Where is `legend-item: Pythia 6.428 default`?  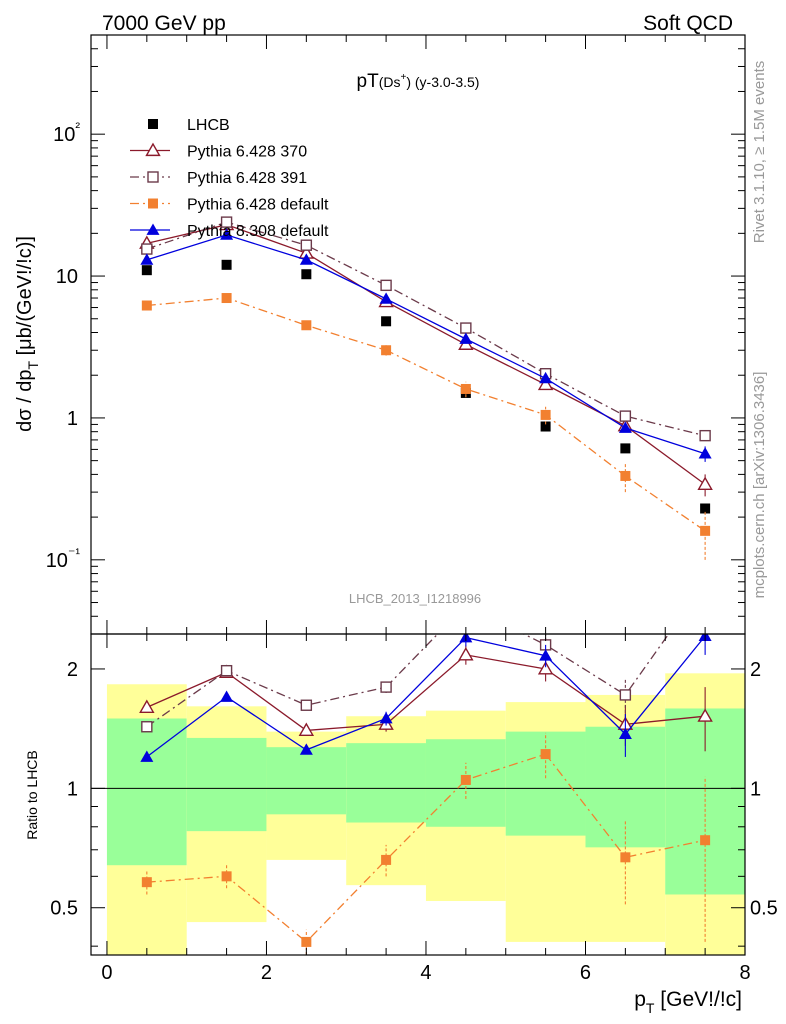
legend-item: Pythia 6.428 default is located at coordinates (229, 205).